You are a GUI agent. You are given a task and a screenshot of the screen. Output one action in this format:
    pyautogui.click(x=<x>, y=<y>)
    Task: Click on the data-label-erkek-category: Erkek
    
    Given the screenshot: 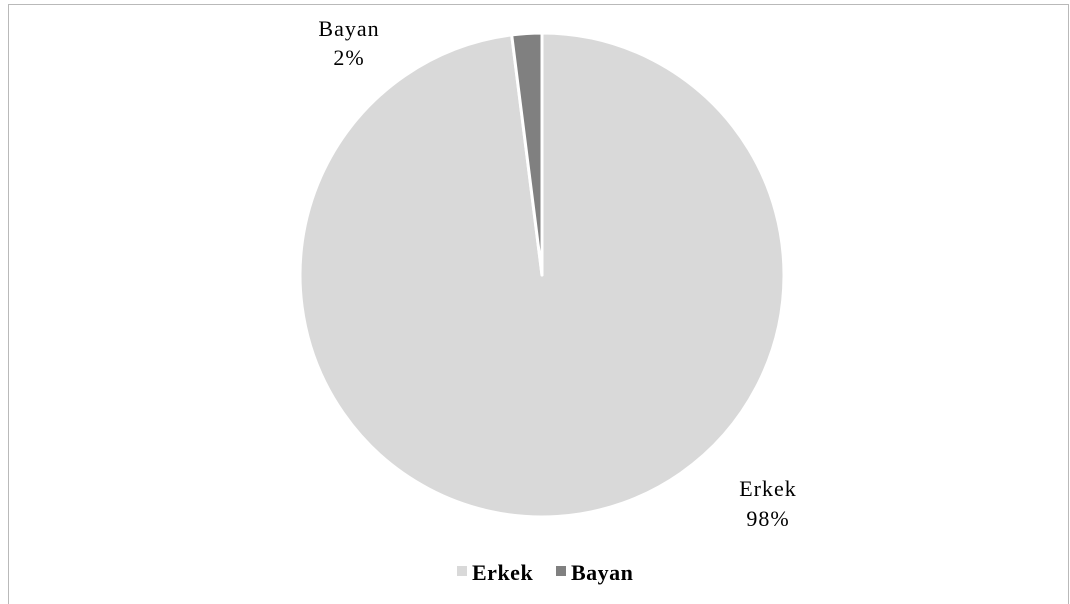 What is the action you would take?
    pyautogui.click(x=768, y=488)
    